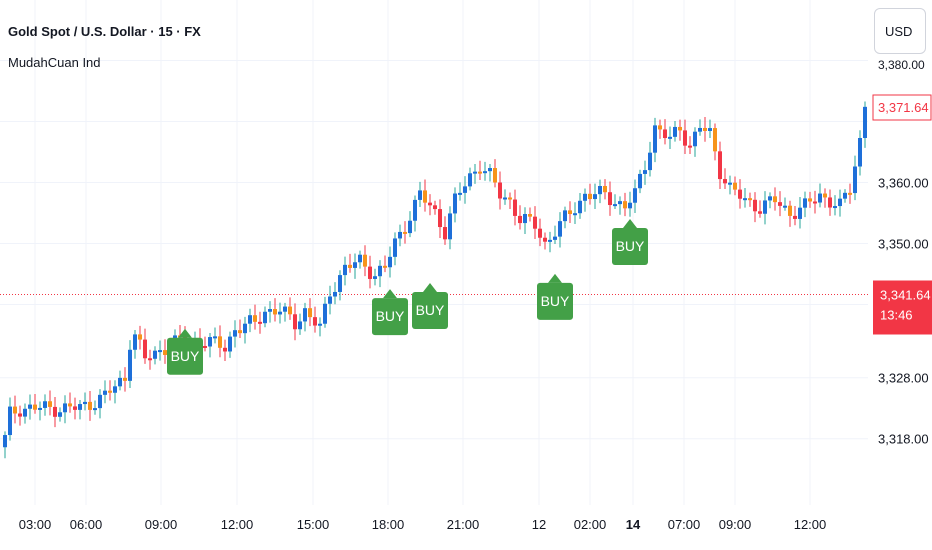 This screenshot has width=932, height=550. I want to click on time-tick-label: 15:00, so click(313, 524).